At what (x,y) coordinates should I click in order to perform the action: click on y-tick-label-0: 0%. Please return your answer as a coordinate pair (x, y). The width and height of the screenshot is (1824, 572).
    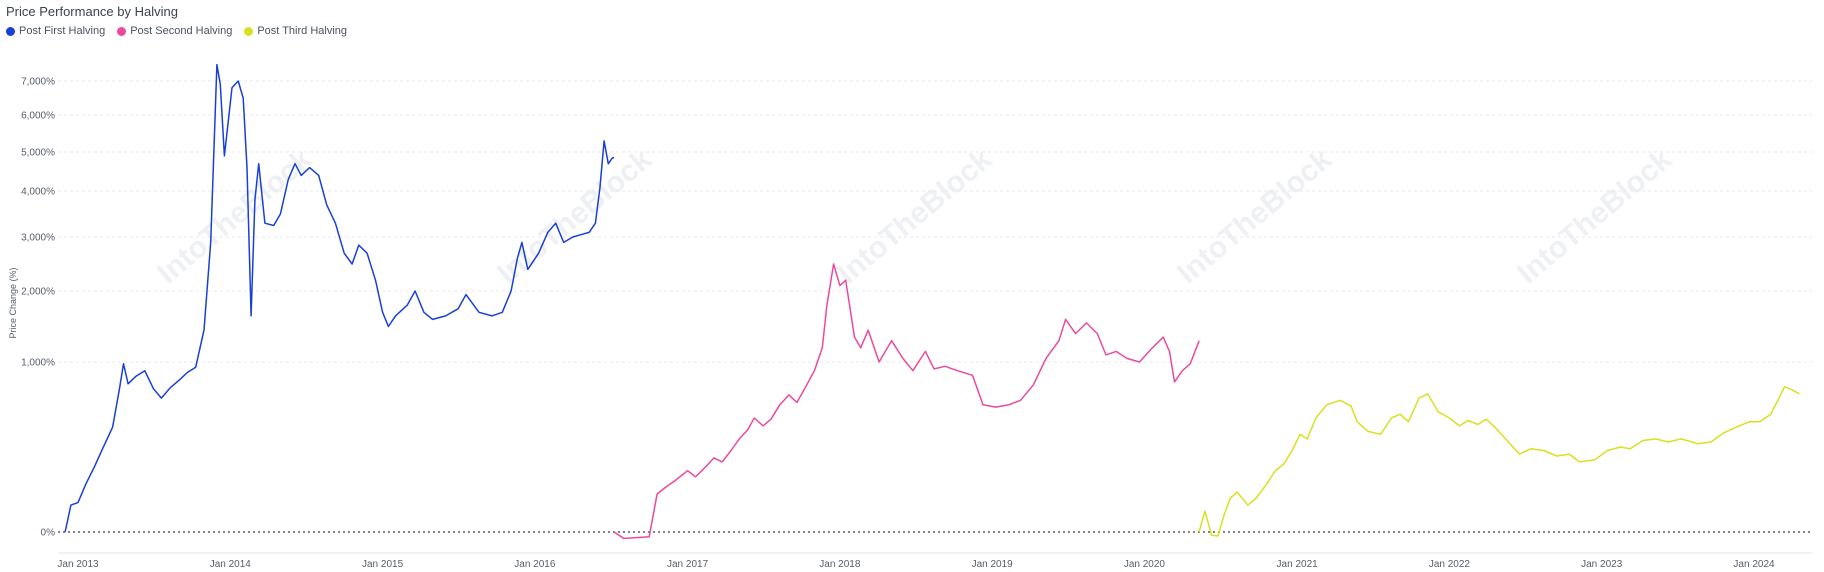
    Looking at the image, I should click on (48, 533).